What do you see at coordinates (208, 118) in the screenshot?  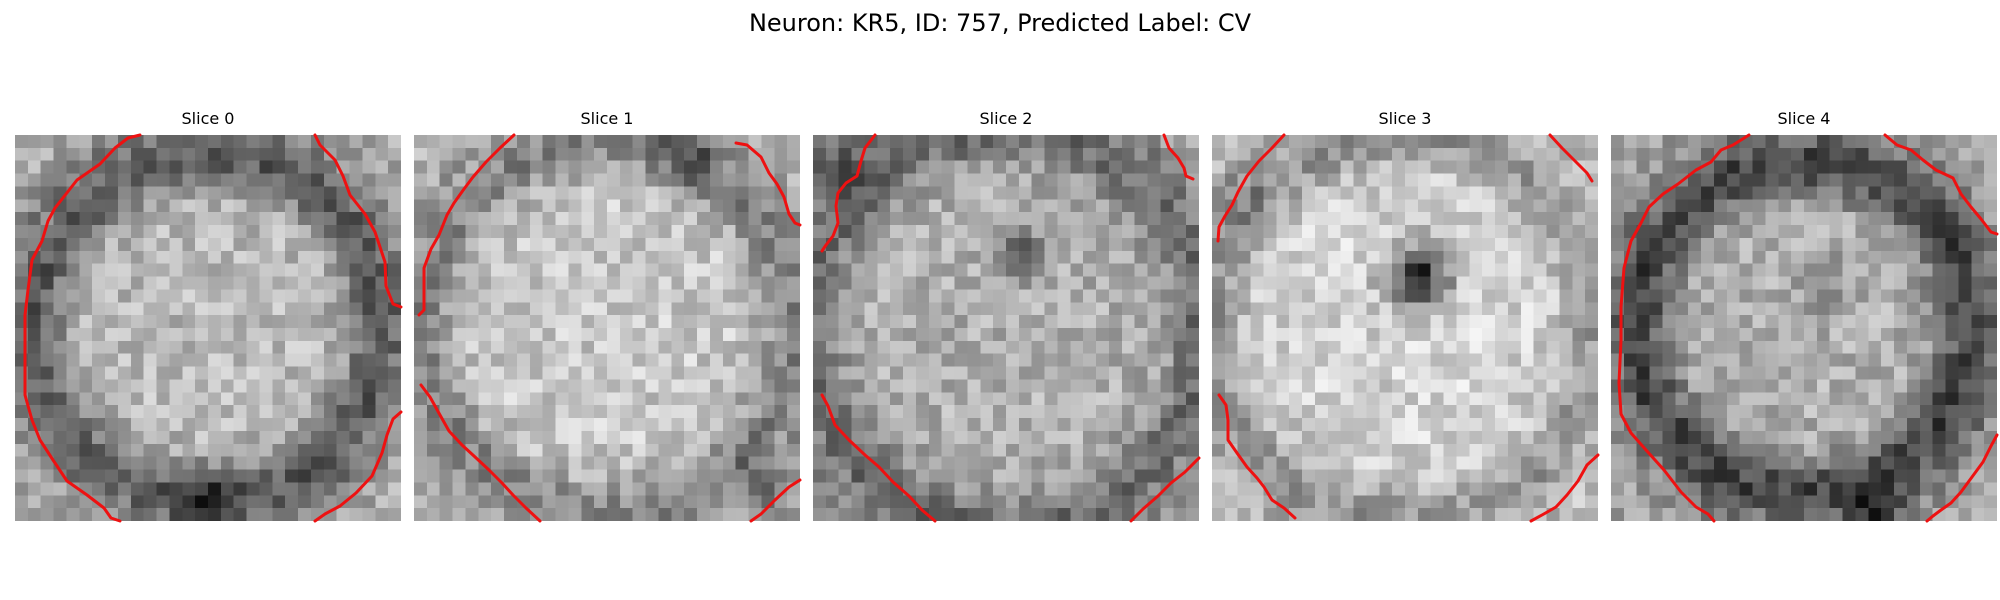 I see `slice-title-0: Slice 0` at bounding box center [208, 118].